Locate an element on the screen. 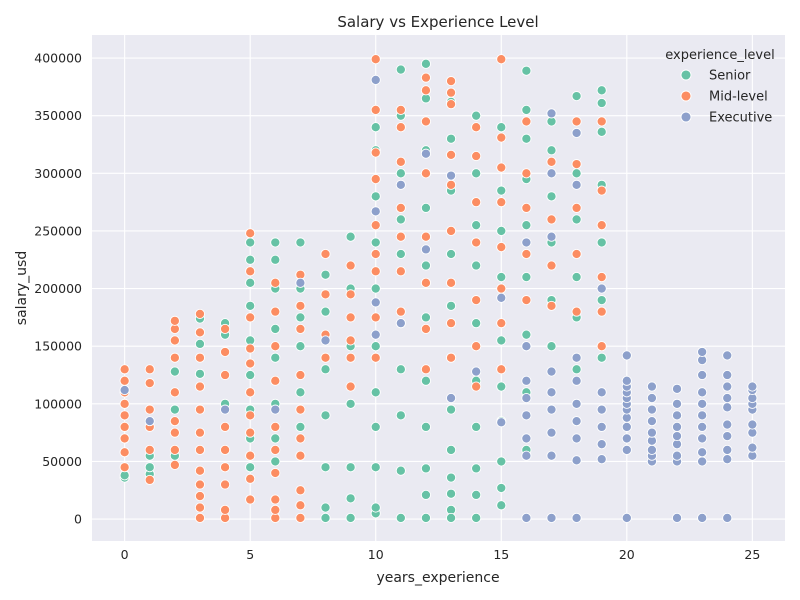  x-tick-label: 25 is located at coordinates (752, 554).